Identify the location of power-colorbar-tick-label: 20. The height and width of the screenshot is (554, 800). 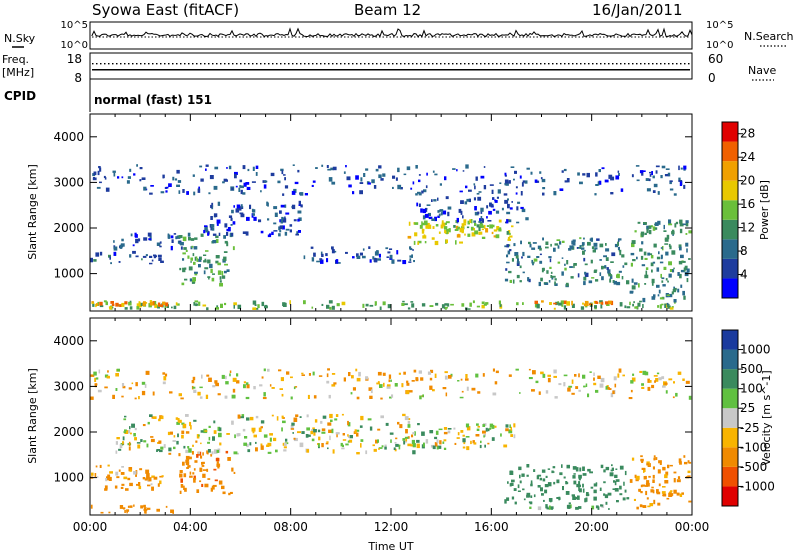
(747, 181).